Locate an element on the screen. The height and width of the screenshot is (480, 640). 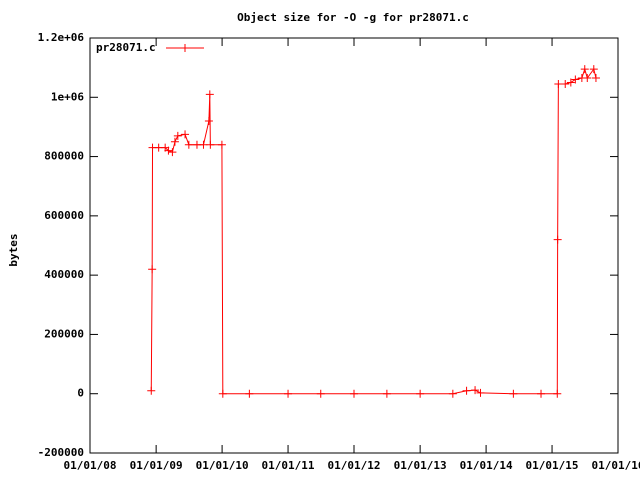
y-tick-label: 0 is located at coordinates (80, 393).